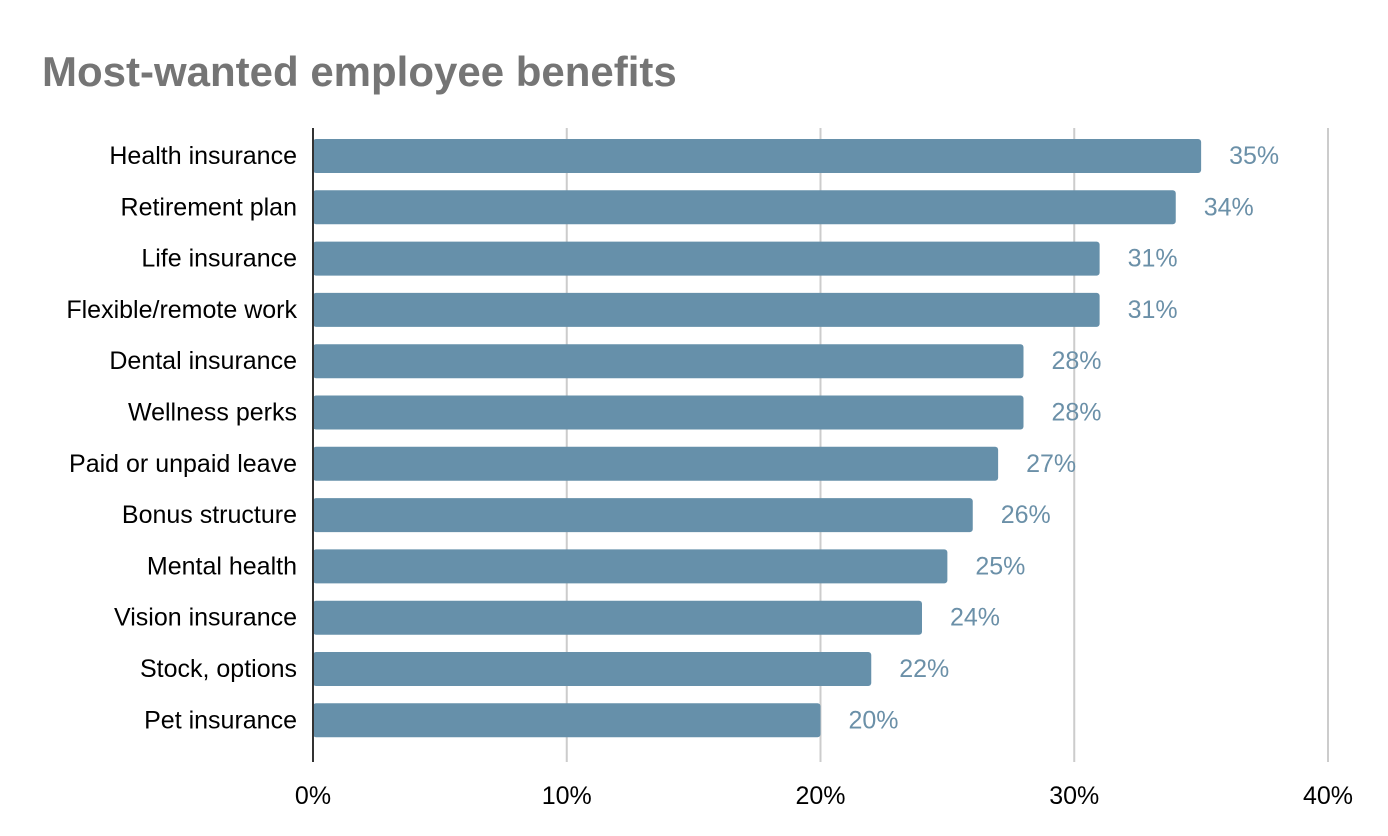  I want to click on category-label: Dental insurance, so click(203, 361).